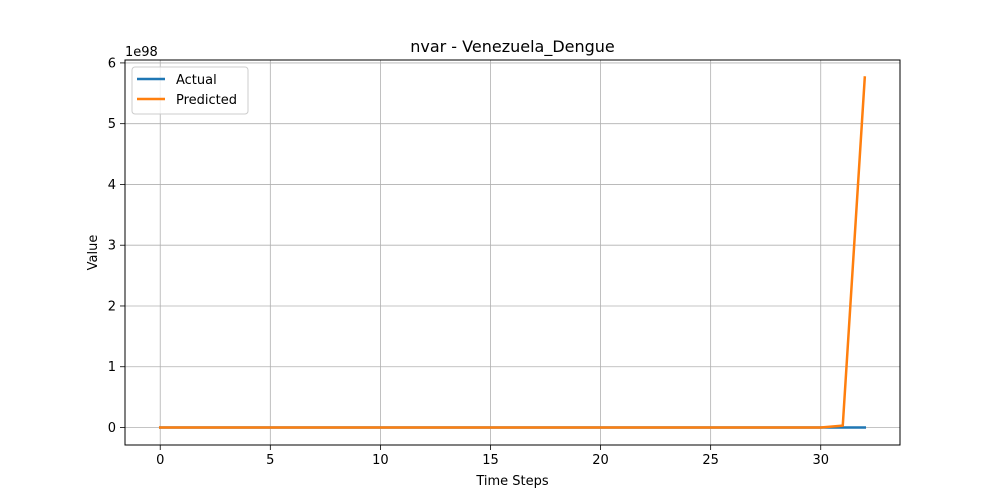  Describe the element at coordinates (820, 460) in the screenshot. I see `x-tick-label: 30` at that location.